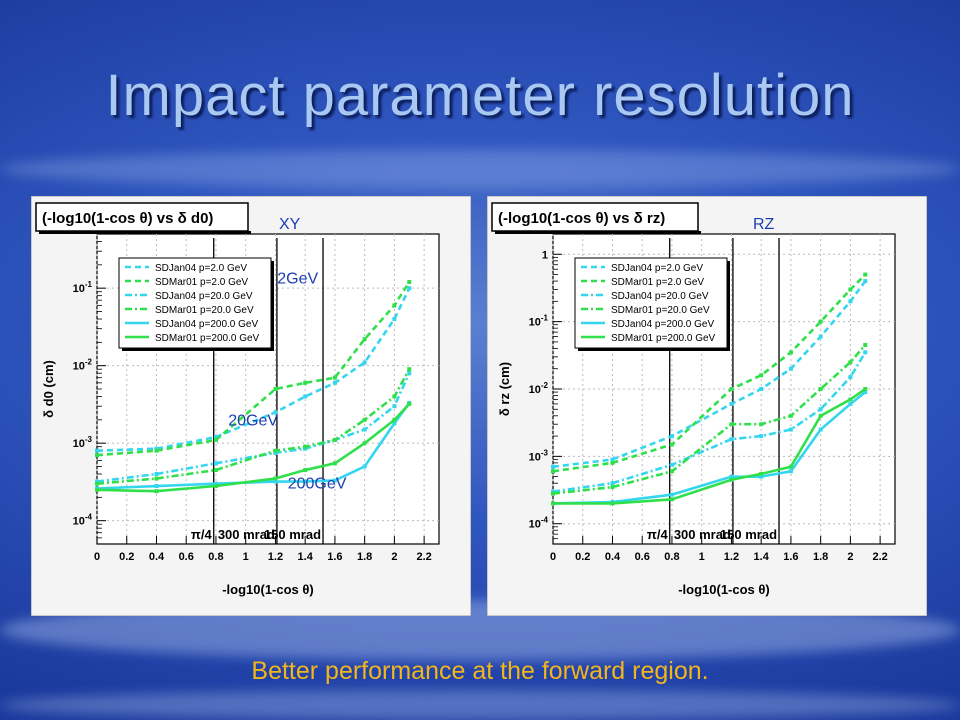 The width and height of the screenshot is (960, 720). Describe the element at coordinates (539, 455) in the screenshot. I see `y-tick-label: 10⁻³` at that location.